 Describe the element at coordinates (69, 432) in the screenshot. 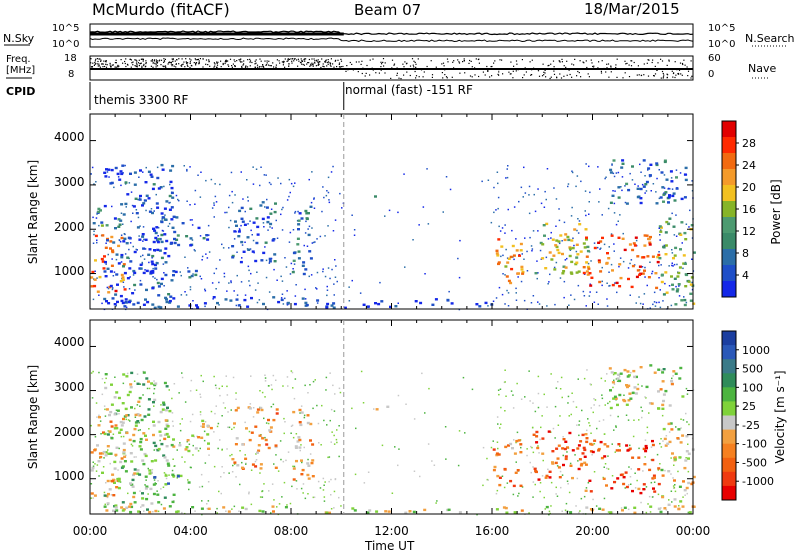

I see `velocity-ytick-2000: 2000` at that location.